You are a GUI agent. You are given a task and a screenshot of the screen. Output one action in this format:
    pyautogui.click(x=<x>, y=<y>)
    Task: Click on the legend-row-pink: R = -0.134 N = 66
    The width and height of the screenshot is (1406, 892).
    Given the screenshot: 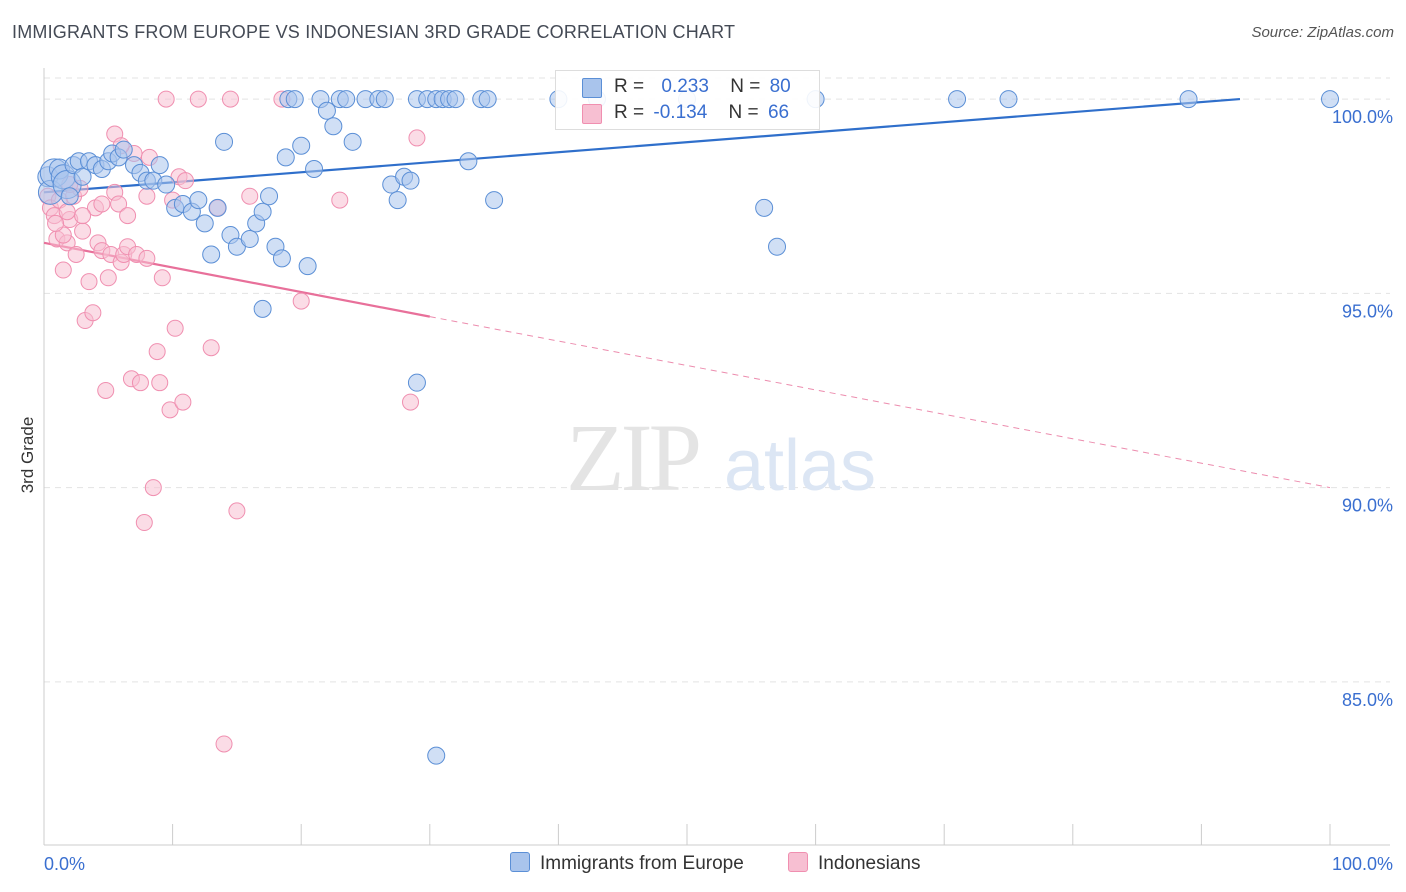 What is the action you would take?
    pyautogui.click(x=686, y=113)
    